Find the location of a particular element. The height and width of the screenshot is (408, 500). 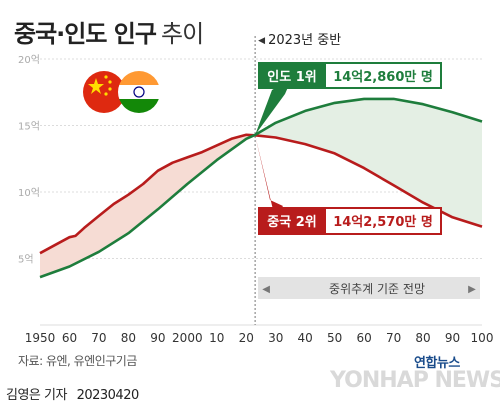

logo-korean: 연합뉴스 is located at coordinates (437, 363).